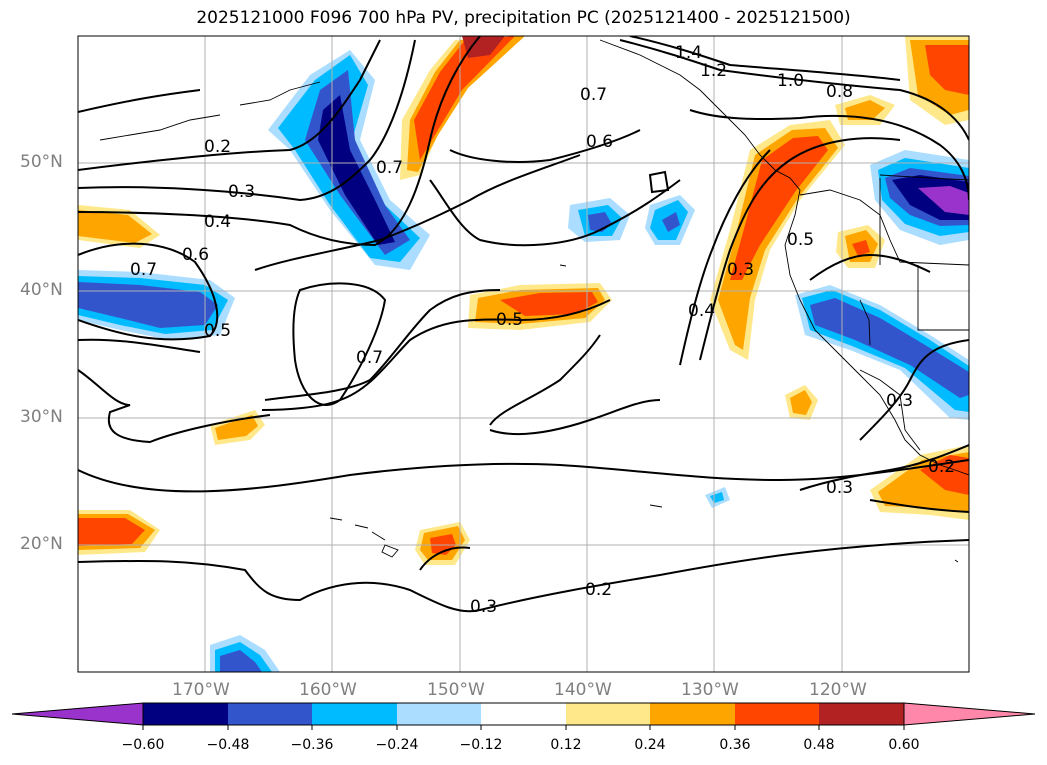  Describe the element at coordinates (710, 690) in the screenshot. I see `lon-label-130w: 130°W` at that location.